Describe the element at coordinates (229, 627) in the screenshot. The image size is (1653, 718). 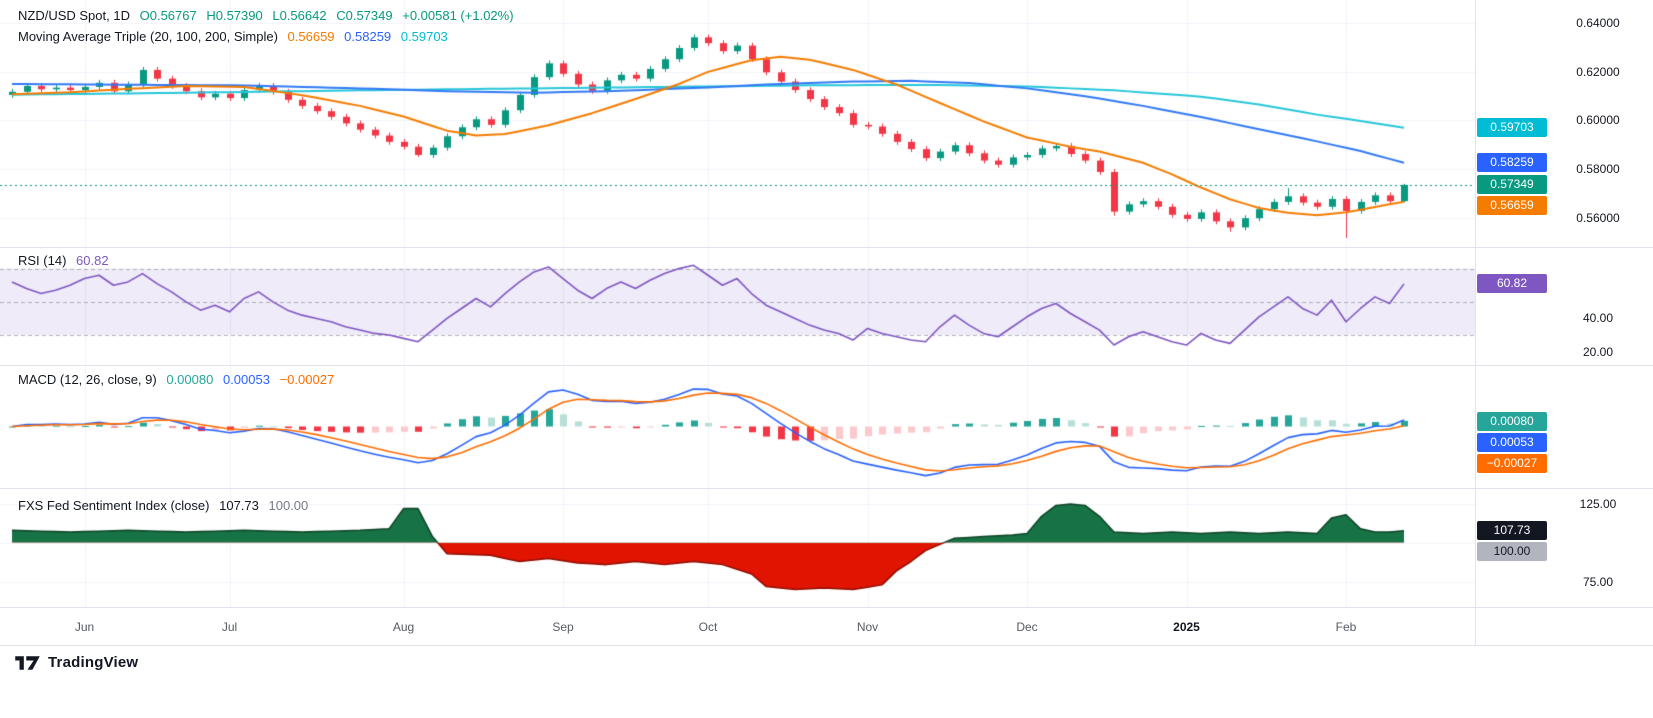
I see `time-label-1: Jul` at that location.